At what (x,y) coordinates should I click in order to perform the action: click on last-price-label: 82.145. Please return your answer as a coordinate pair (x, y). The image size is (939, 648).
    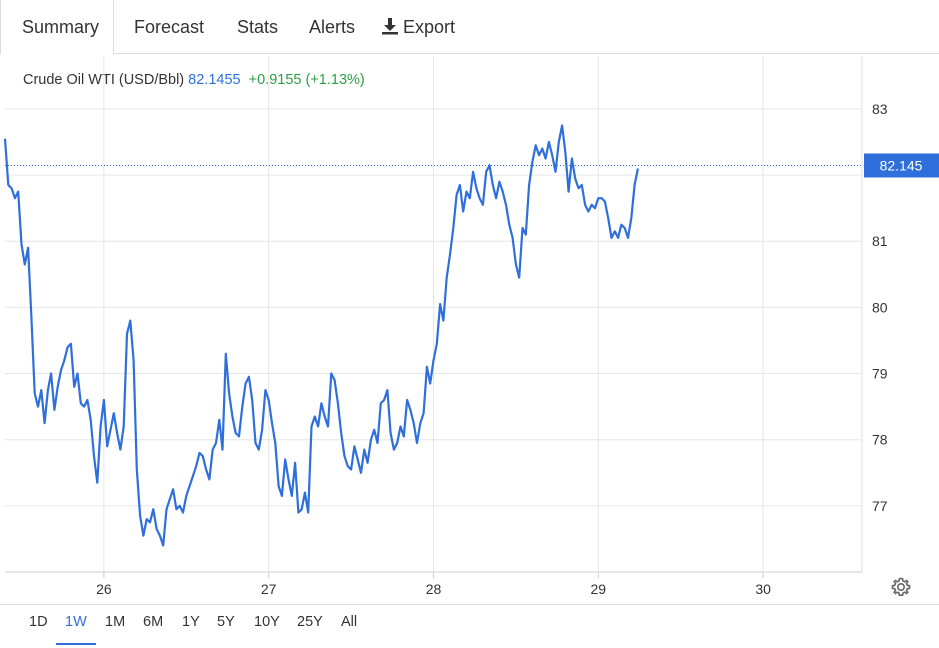
    Looking at the image, I should click on (901, 165).